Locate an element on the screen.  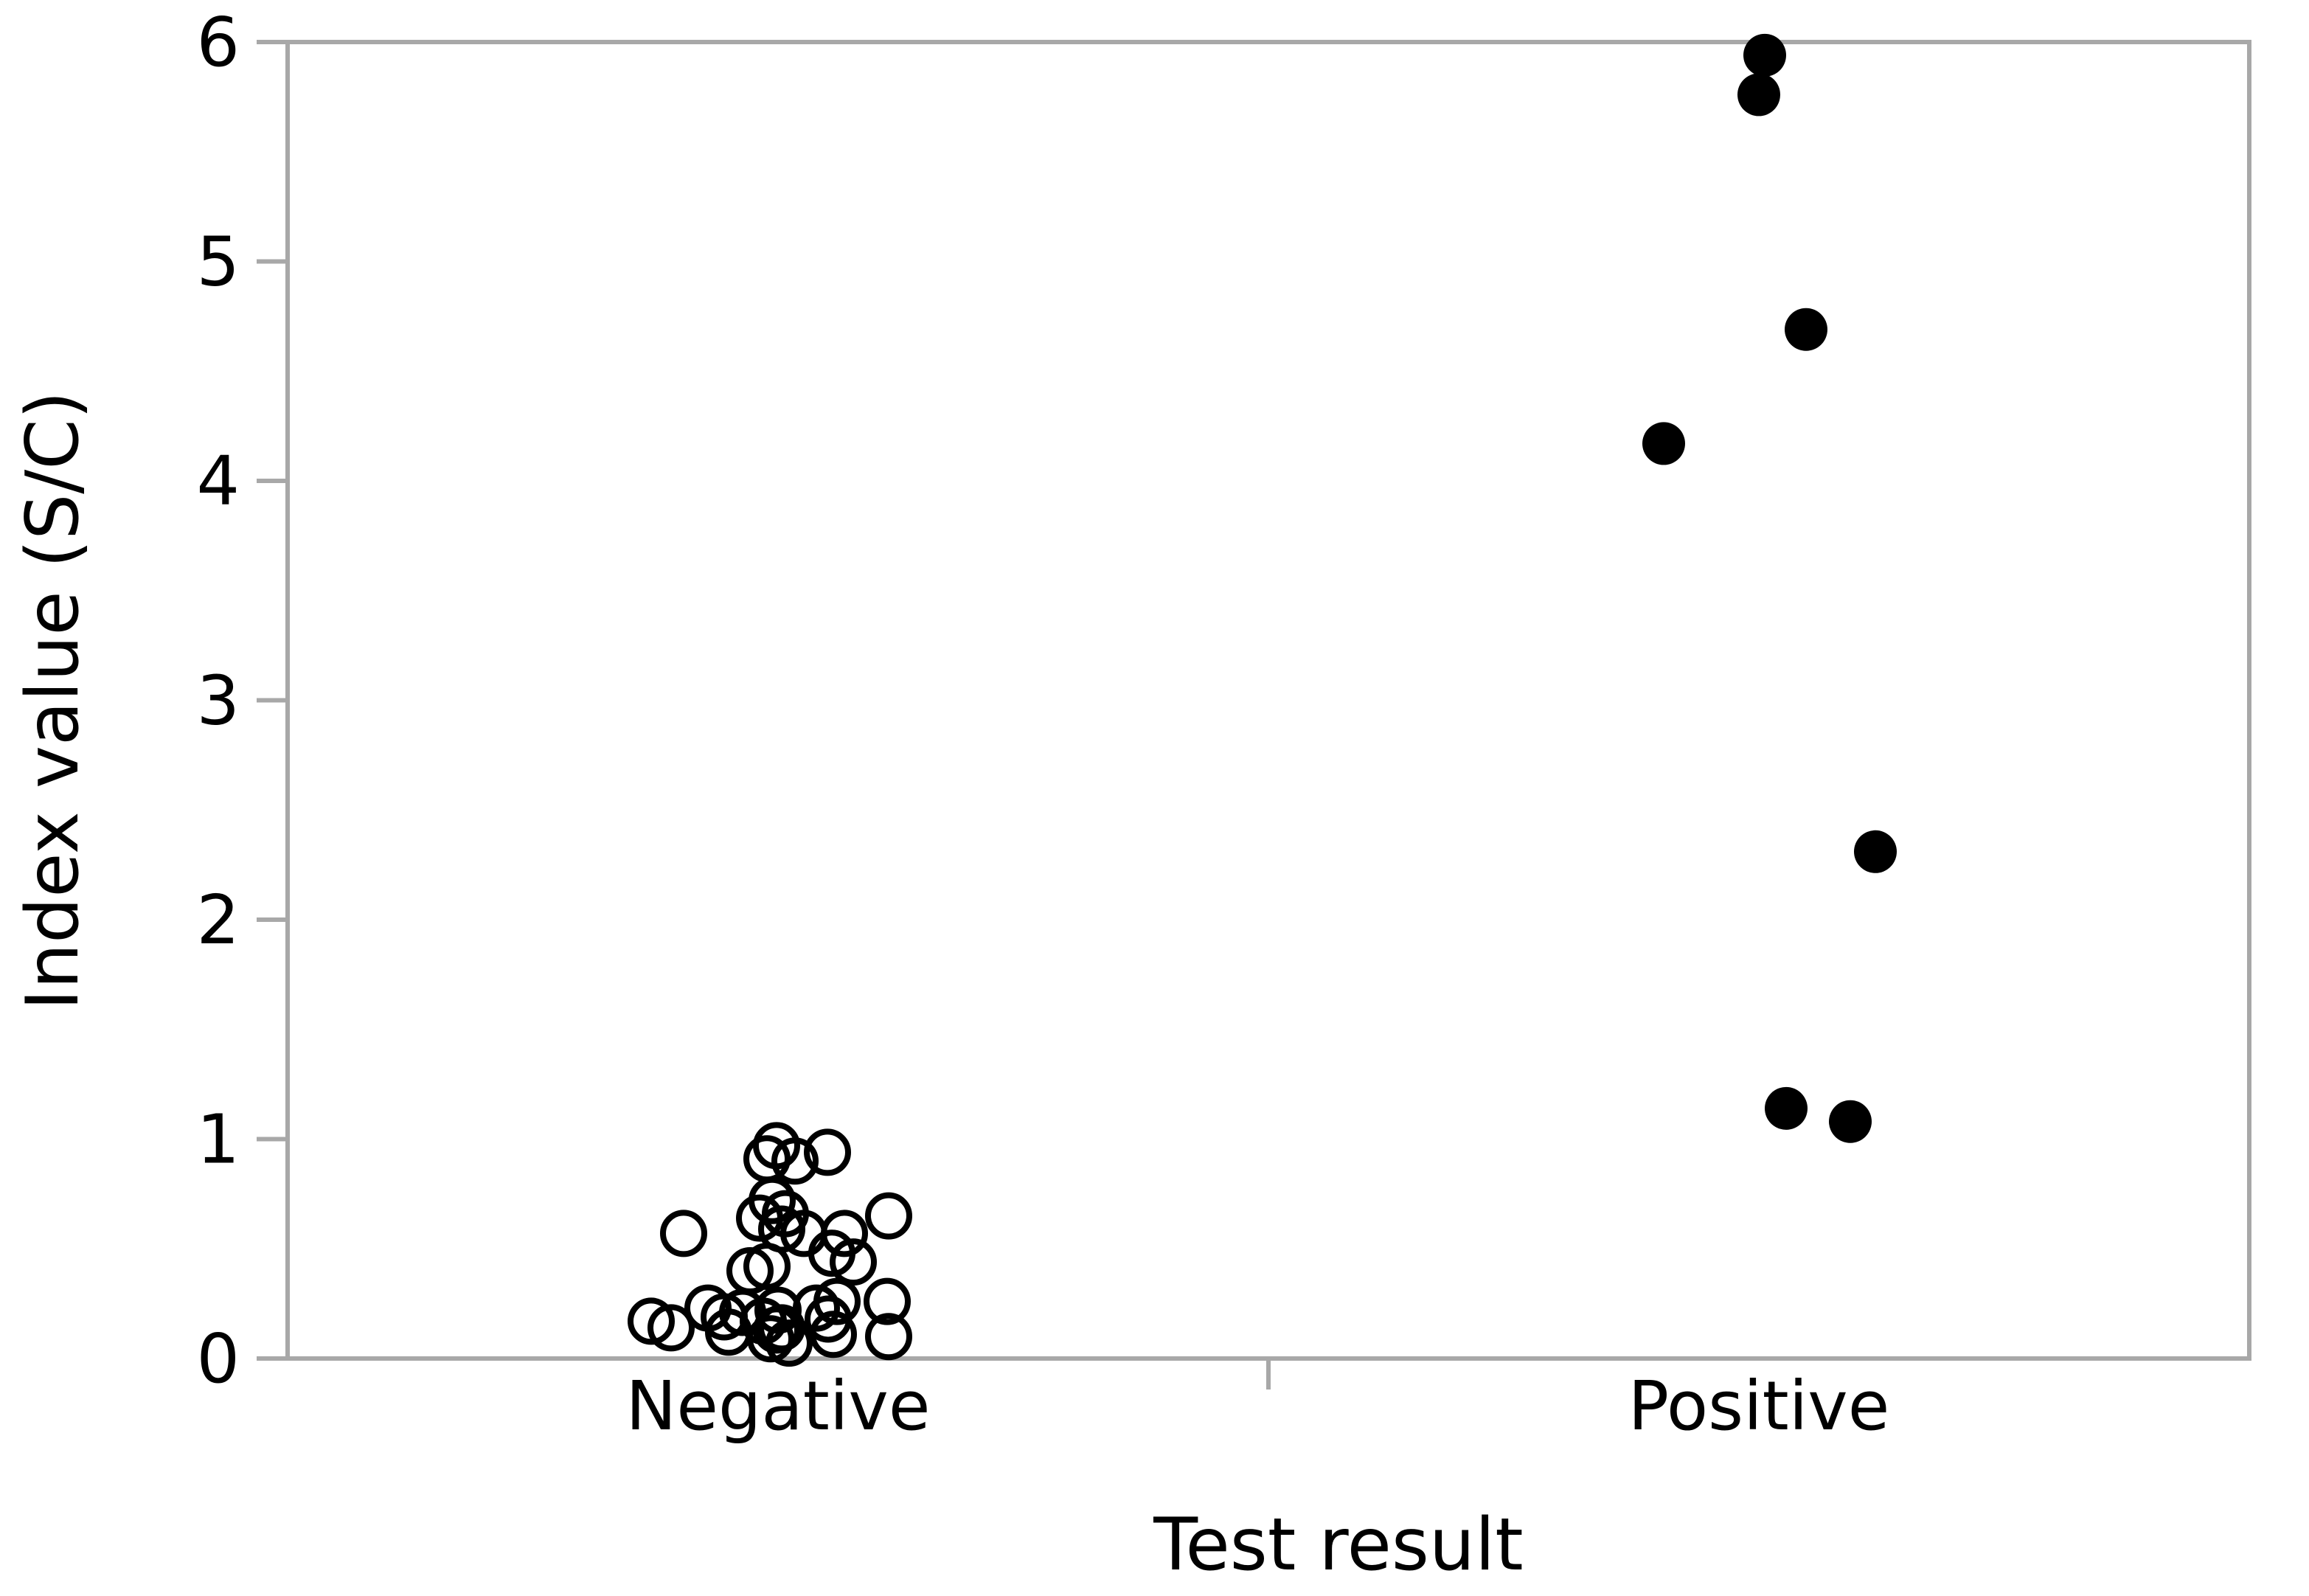
x-category-label: Negative is located at coordinates (778, 1406).